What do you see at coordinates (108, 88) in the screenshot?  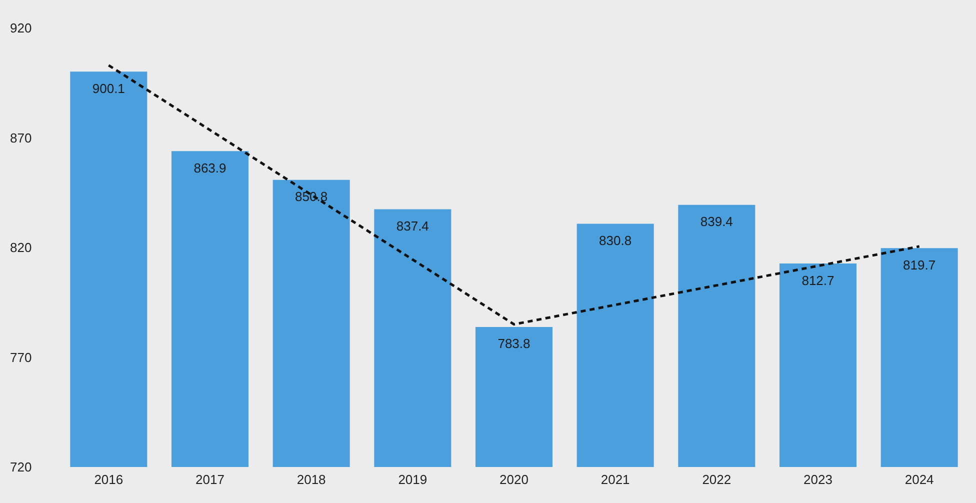 I see `data-label: 900.1` at bounding box center [108, 88].